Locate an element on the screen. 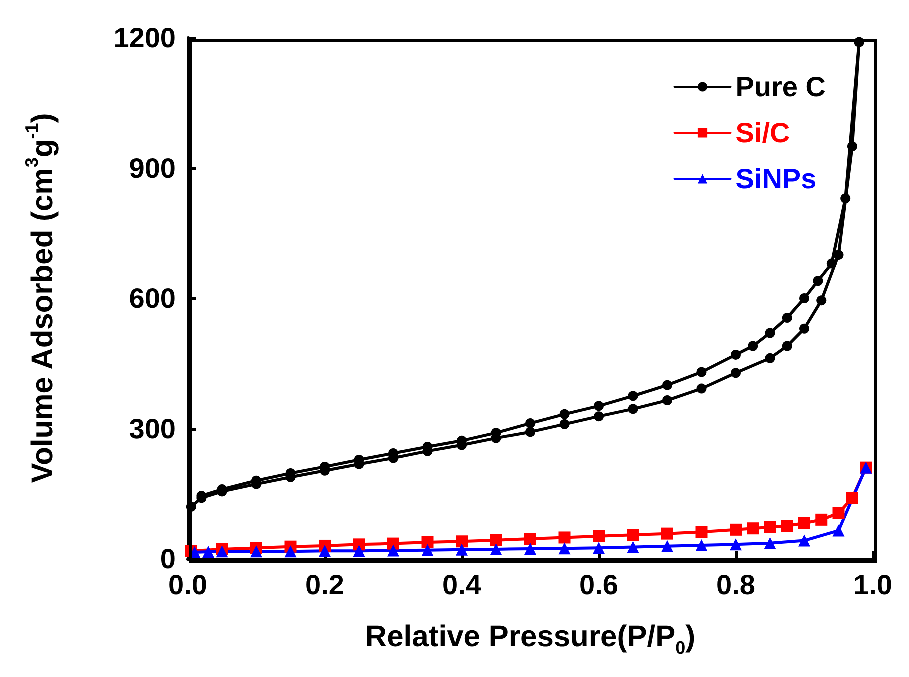 This screenshot has width=909, height=677. x-tick-label: 0.8 is located at coordinates (736, 585).